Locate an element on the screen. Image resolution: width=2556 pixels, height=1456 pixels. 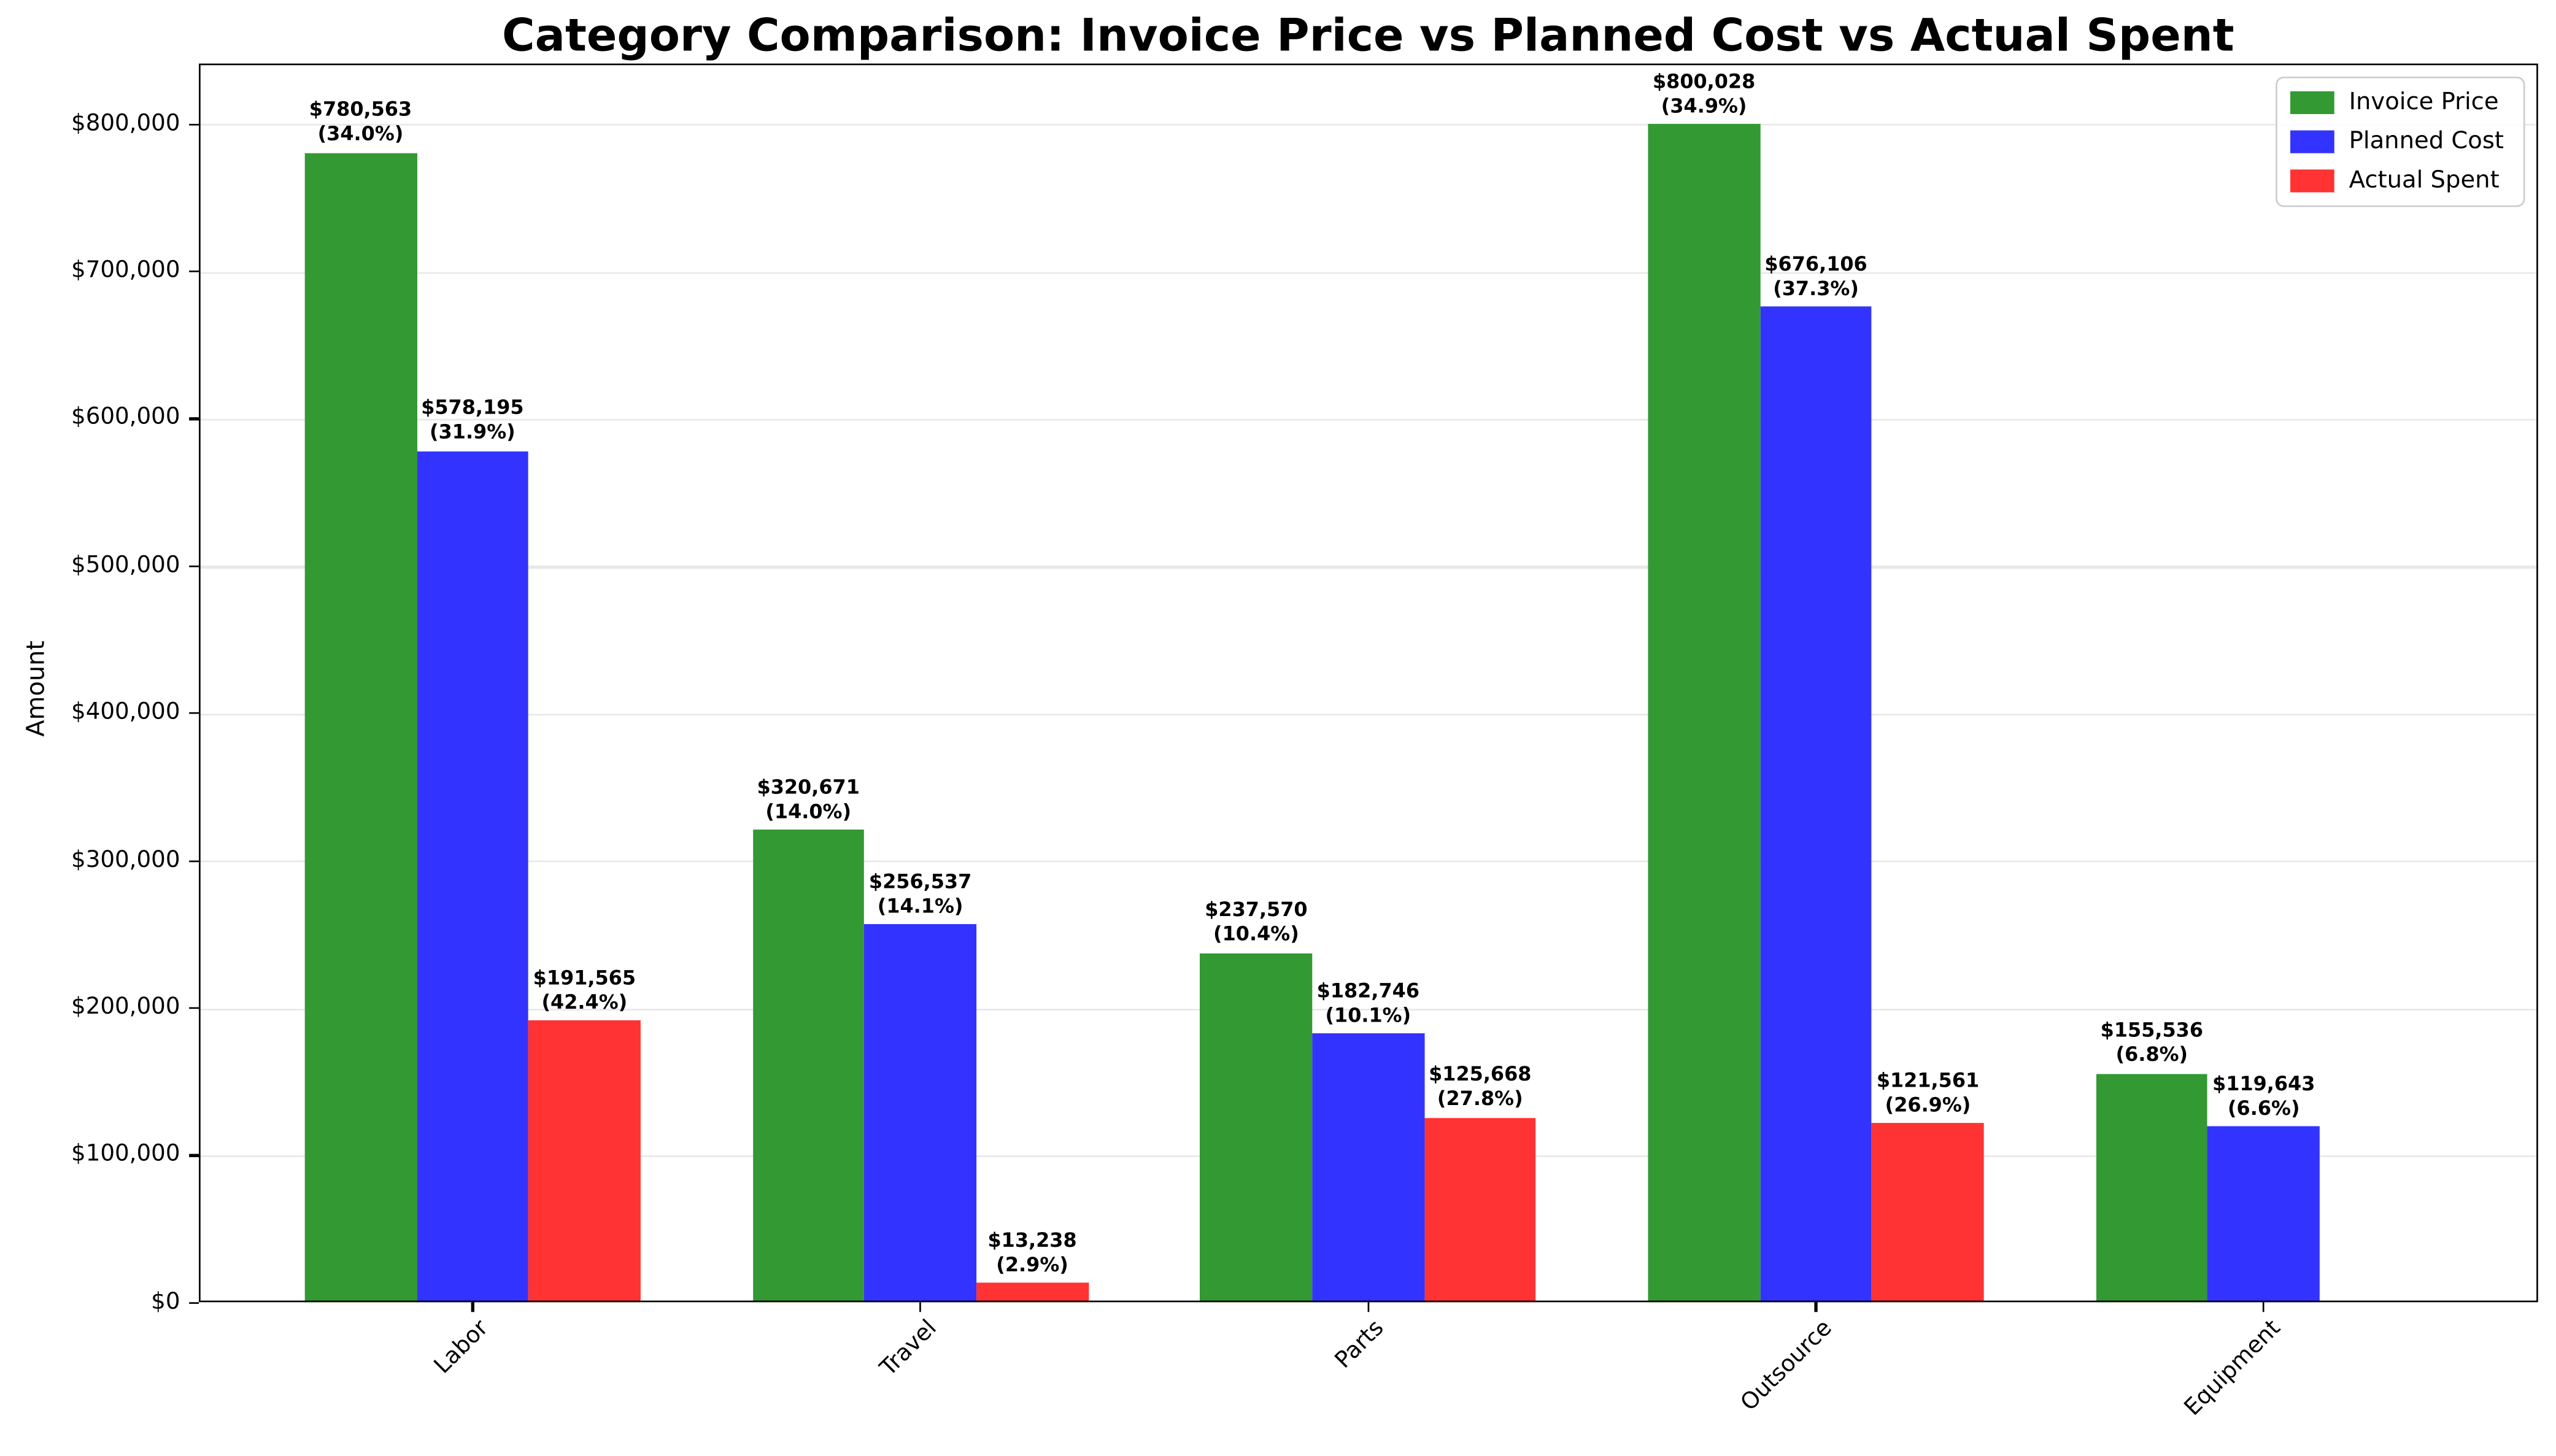
x-label-parts: Parts is located at coordinates (1360, 1345).